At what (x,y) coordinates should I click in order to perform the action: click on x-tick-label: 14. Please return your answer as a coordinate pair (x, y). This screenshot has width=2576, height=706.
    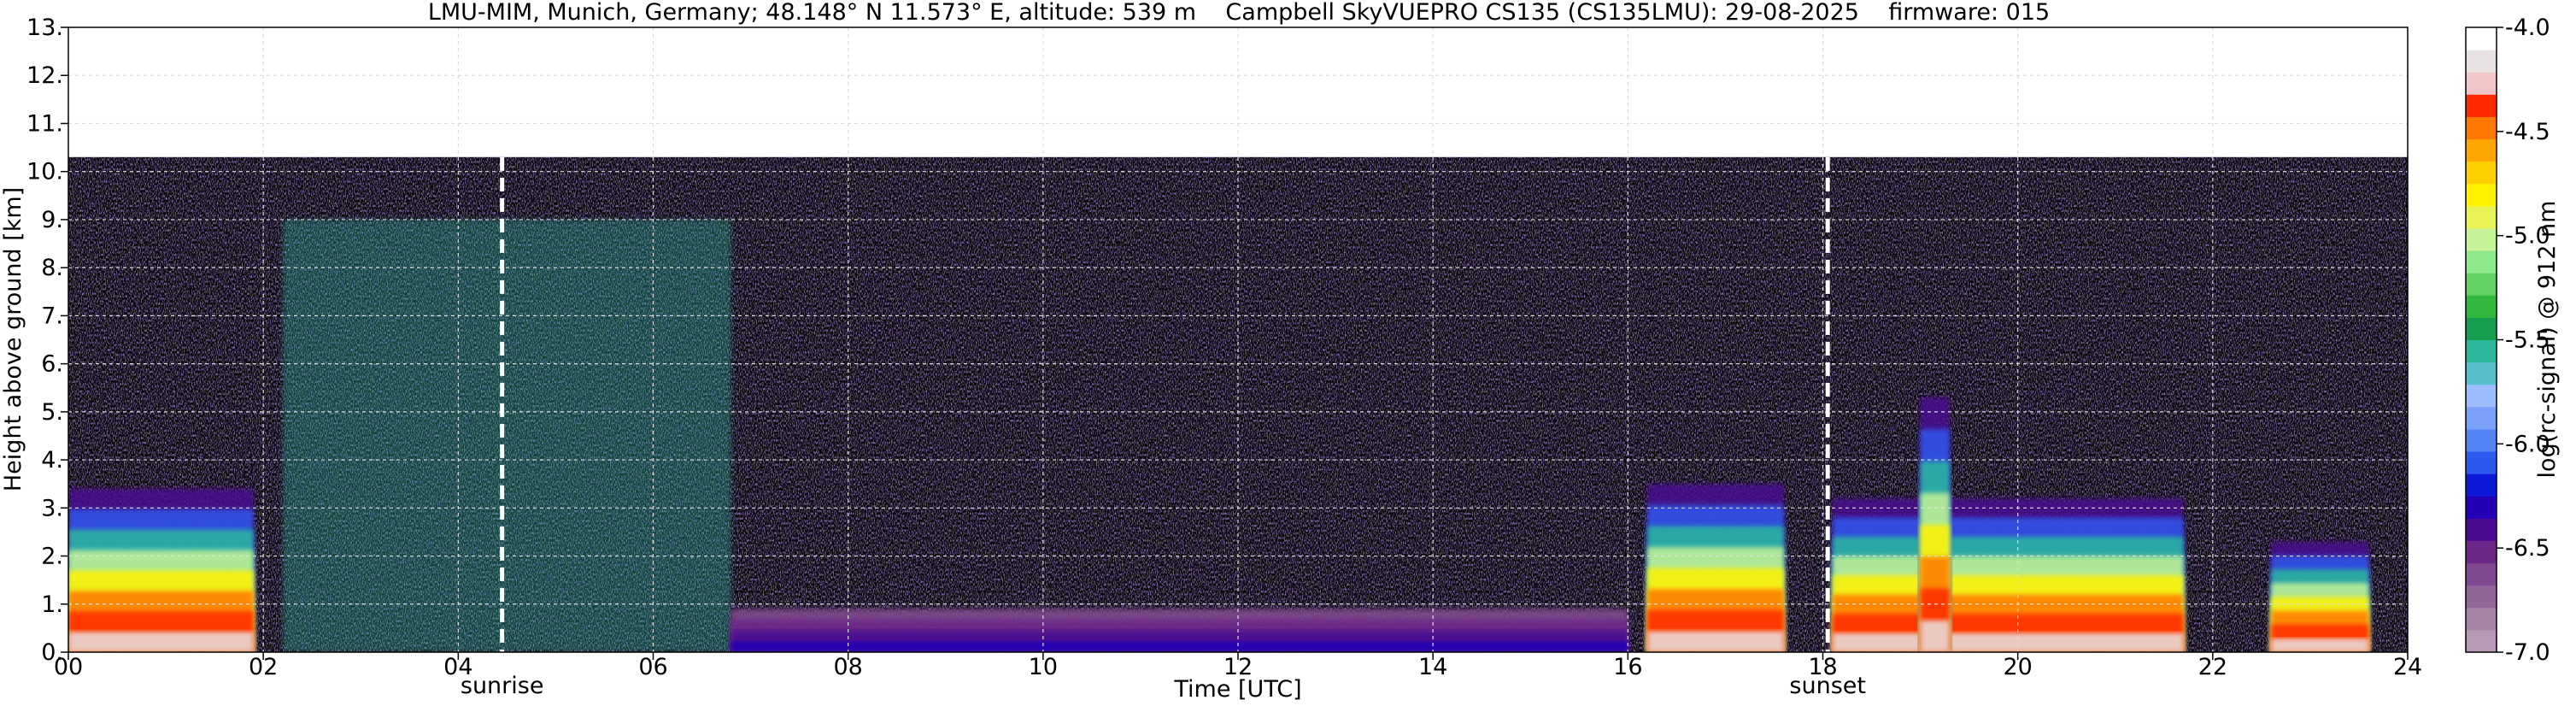
    Looking at the image, I should click on (1432, 667).